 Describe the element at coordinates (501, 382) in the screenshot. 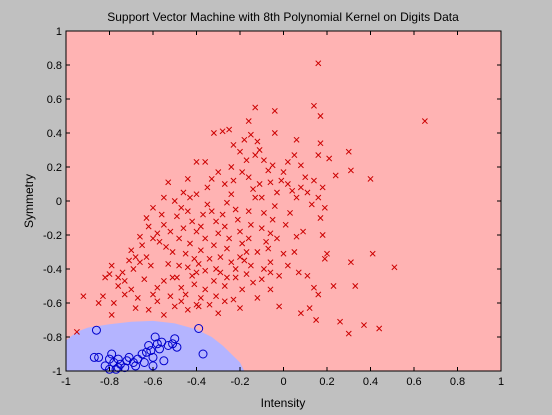

I see `x-tick-label: 1` at that location.